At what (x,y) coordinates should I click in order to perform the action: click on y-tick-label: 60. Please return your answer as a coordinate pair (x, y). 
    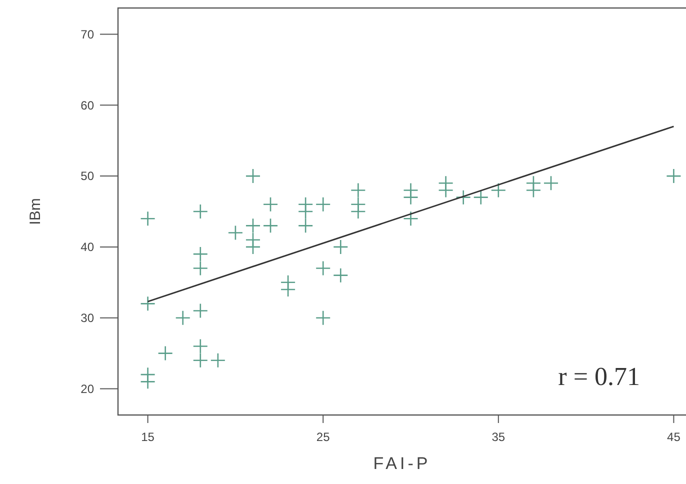
    Looking at the image, I should click on (87, 105).